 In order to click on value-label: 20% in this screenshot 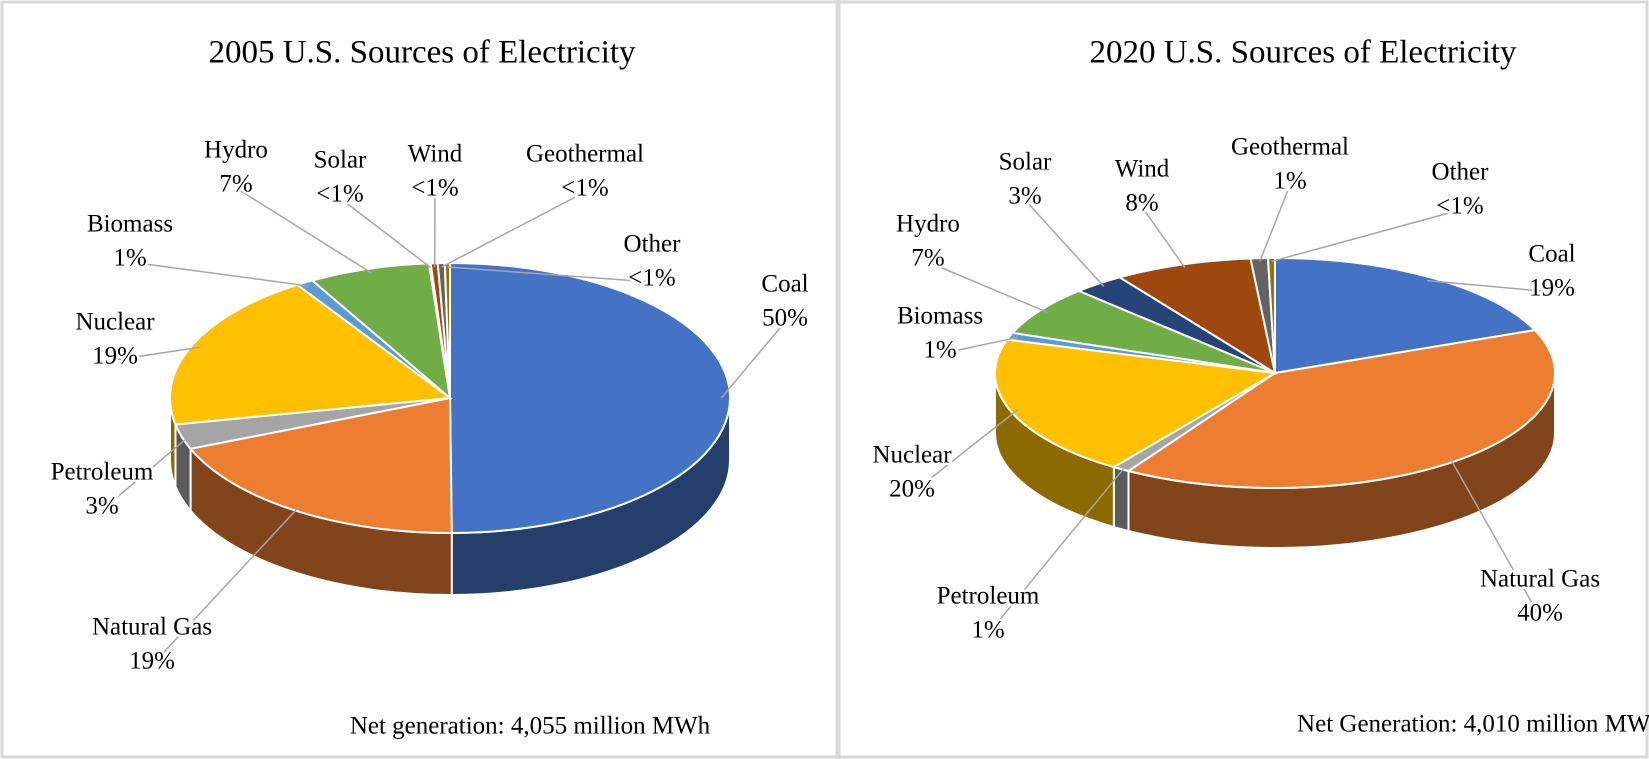, I will do `click(912, 489)`.